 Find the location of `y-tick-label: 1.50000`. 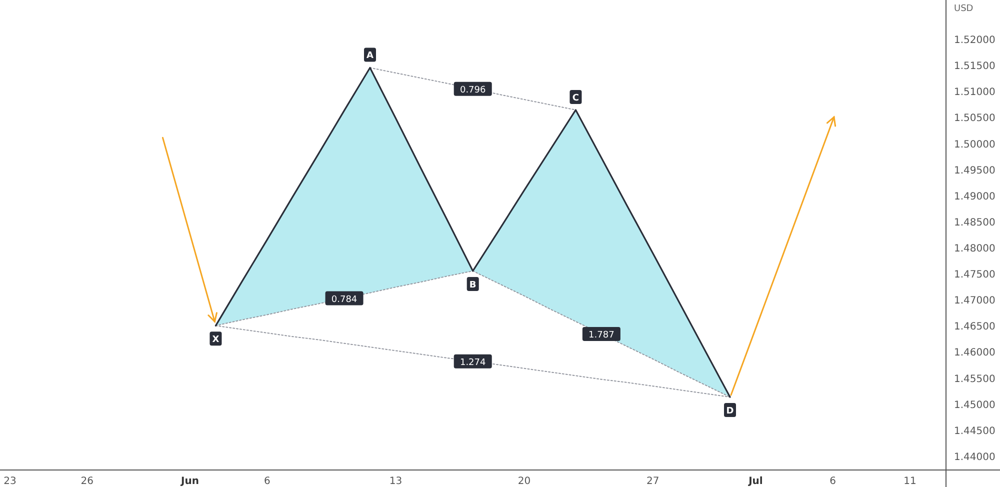

y-tick-label: 1.50000 is located at coordinates (975, 144).